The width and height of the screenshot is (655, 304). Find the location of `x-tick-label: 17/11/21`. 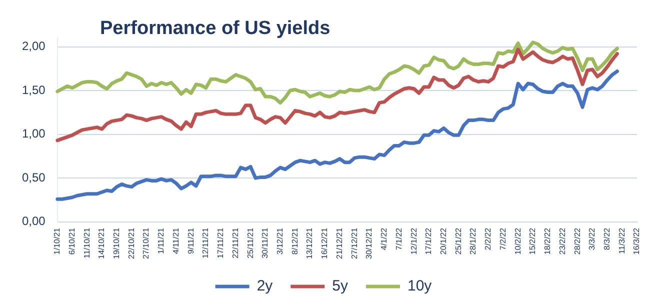

x-tick-label: 17/11/21 is located at coordinates (221, 242).